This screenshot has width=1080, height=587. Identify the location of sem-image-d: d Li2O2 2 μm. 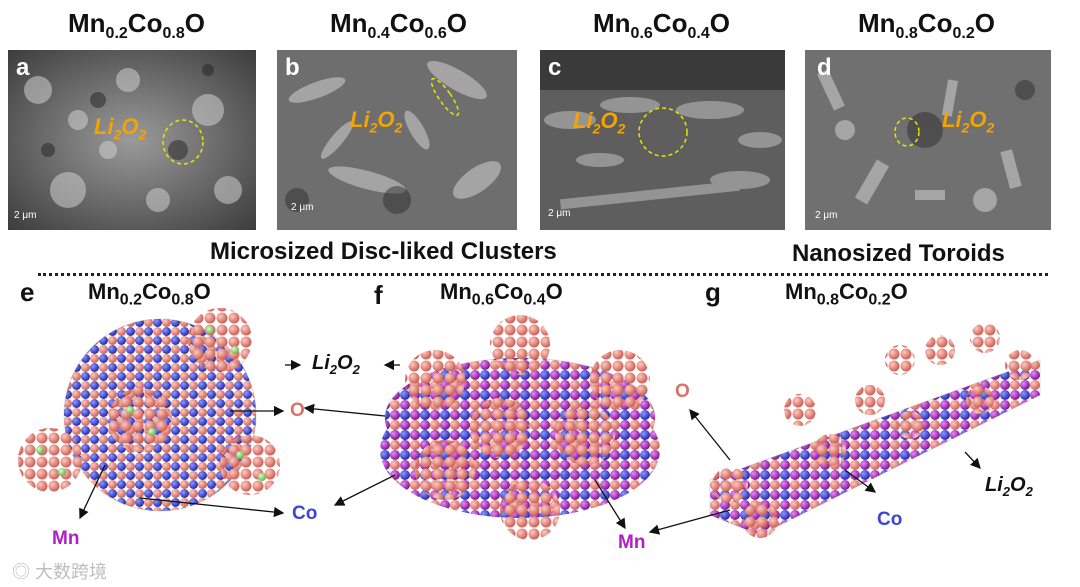
(928, 140).